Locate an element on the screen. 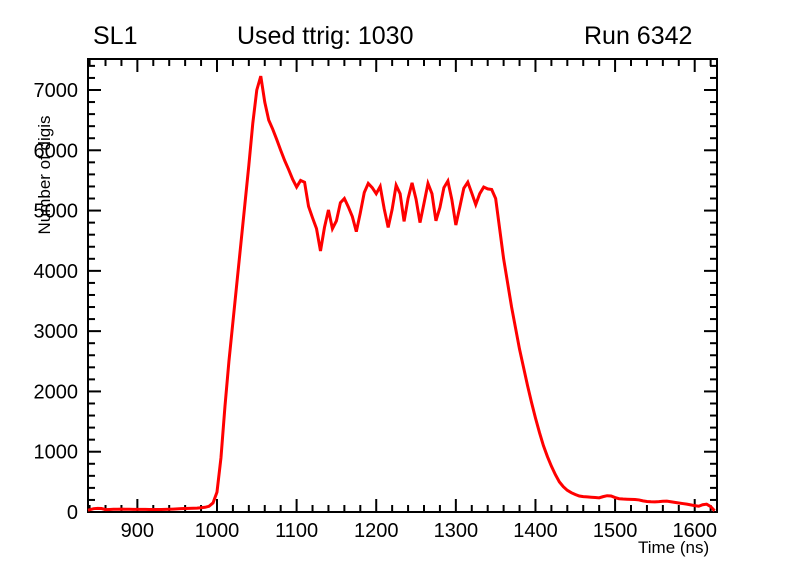 This screenshot has width=796, height=572. x-tick-label: 1200 is located at coordinates (376, 531).